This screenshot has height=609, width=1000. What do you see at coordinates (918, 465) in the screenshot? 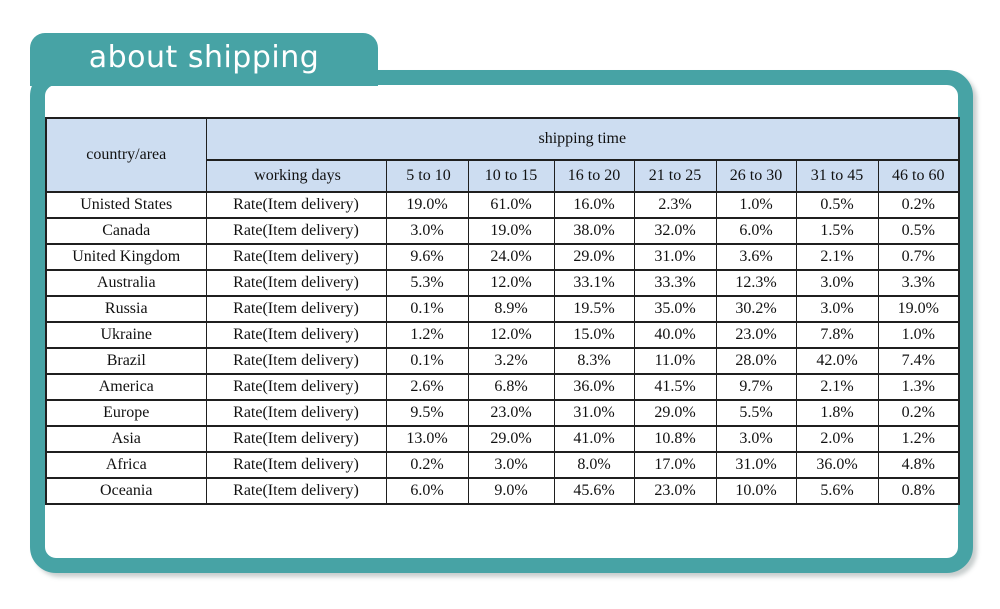
I see `rate-value-cell: 4.8%` at bounding box center [918, 465].